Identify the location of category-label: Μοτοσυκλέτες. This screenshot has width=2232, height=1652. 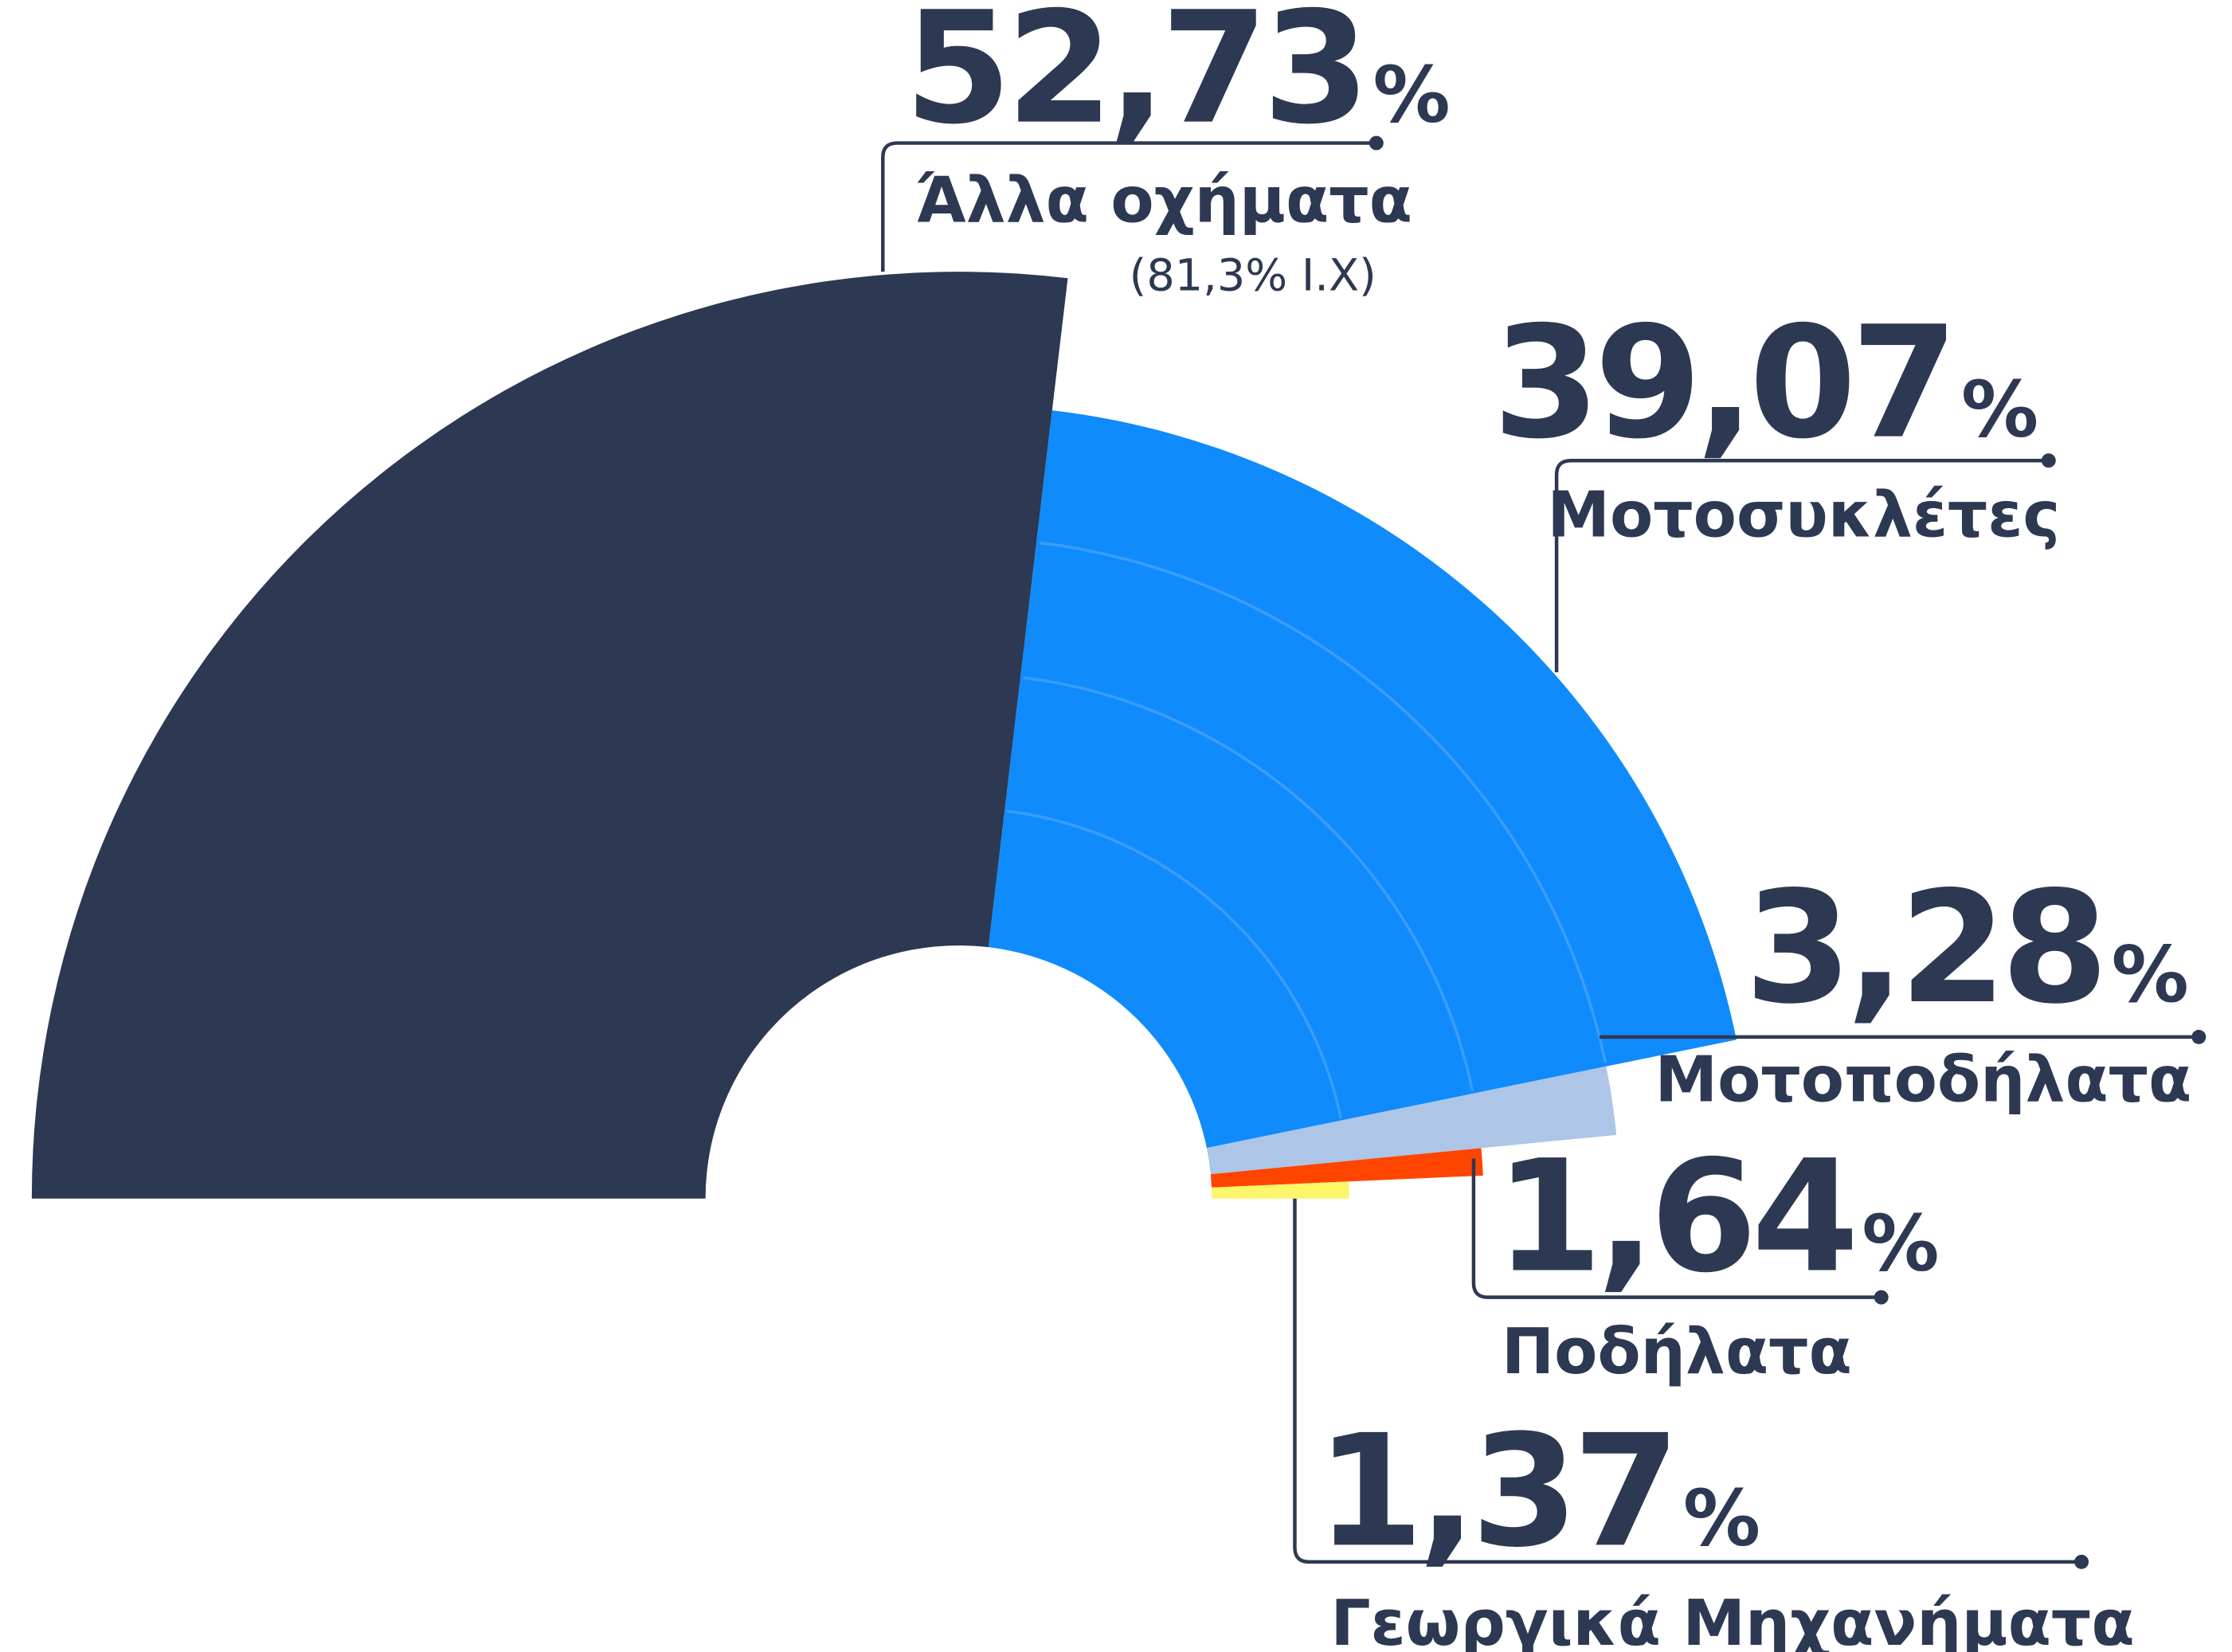
(1803, 514).